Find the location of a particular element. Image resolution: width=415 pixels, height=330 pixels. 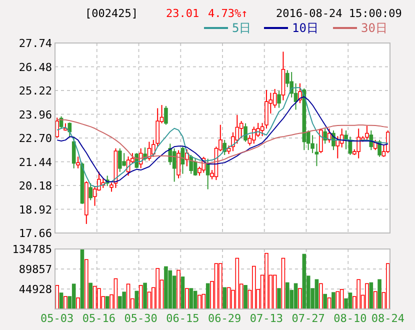

x-tick-label: 05-03 is located at coordinates (57, 318).